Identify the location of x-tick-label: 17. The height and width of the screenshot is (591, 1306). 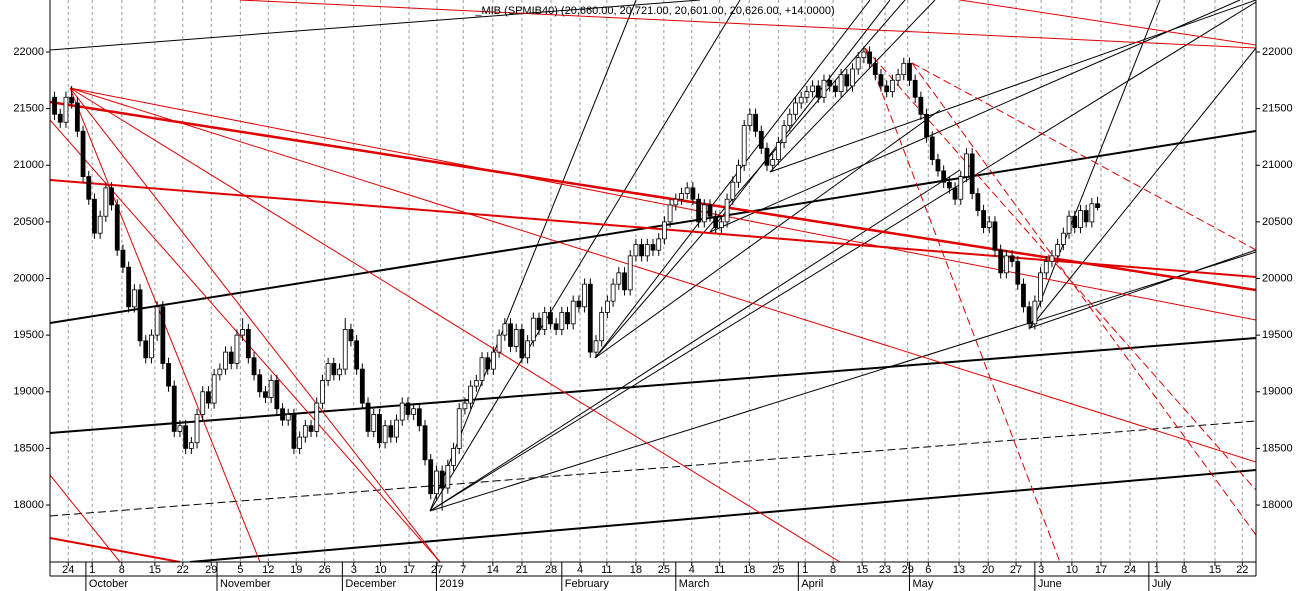
(1101, 570).